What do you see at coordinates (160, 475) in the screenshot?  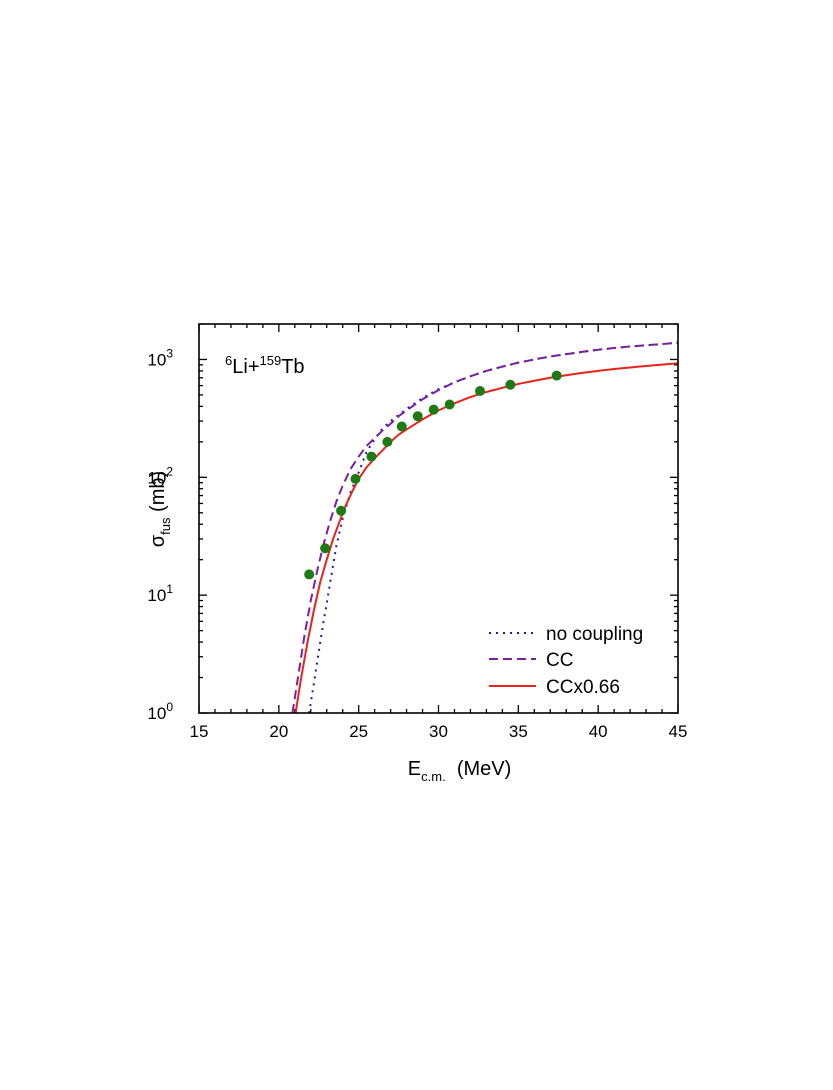 I see `y-tick-label: 10²` at bounding box center [160, 475].